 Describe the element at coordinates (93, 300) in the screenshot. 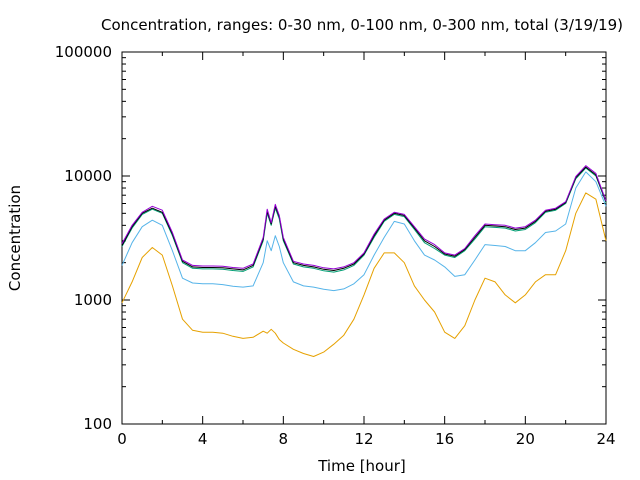

I see `y-tick-label: 1000` at that location.